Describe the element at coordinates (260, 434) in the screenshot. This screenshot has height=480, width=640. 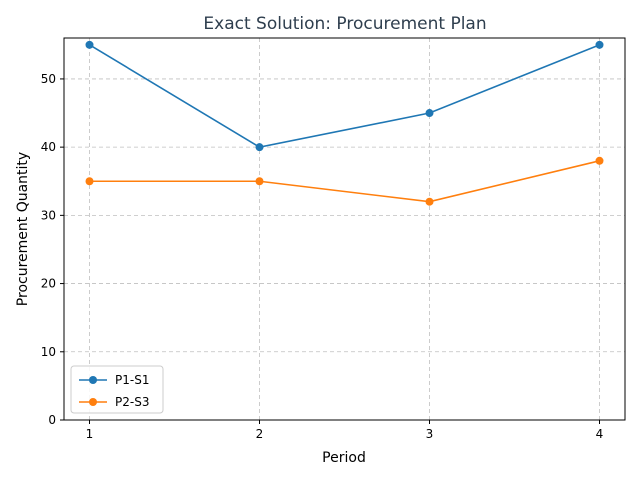
I see `x-tick-label: 2` at that location.